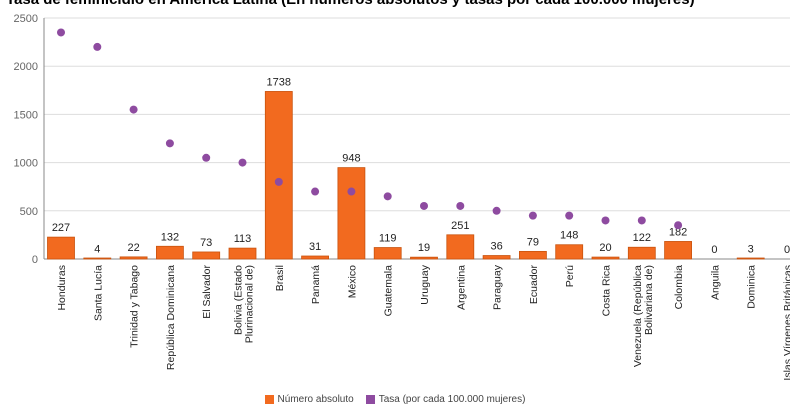 The width and height of the screenshot is (790, 406). Describe the element at coordinates (26, 67) in the screenshot. I see `y-tick-label: 2000` at that location.